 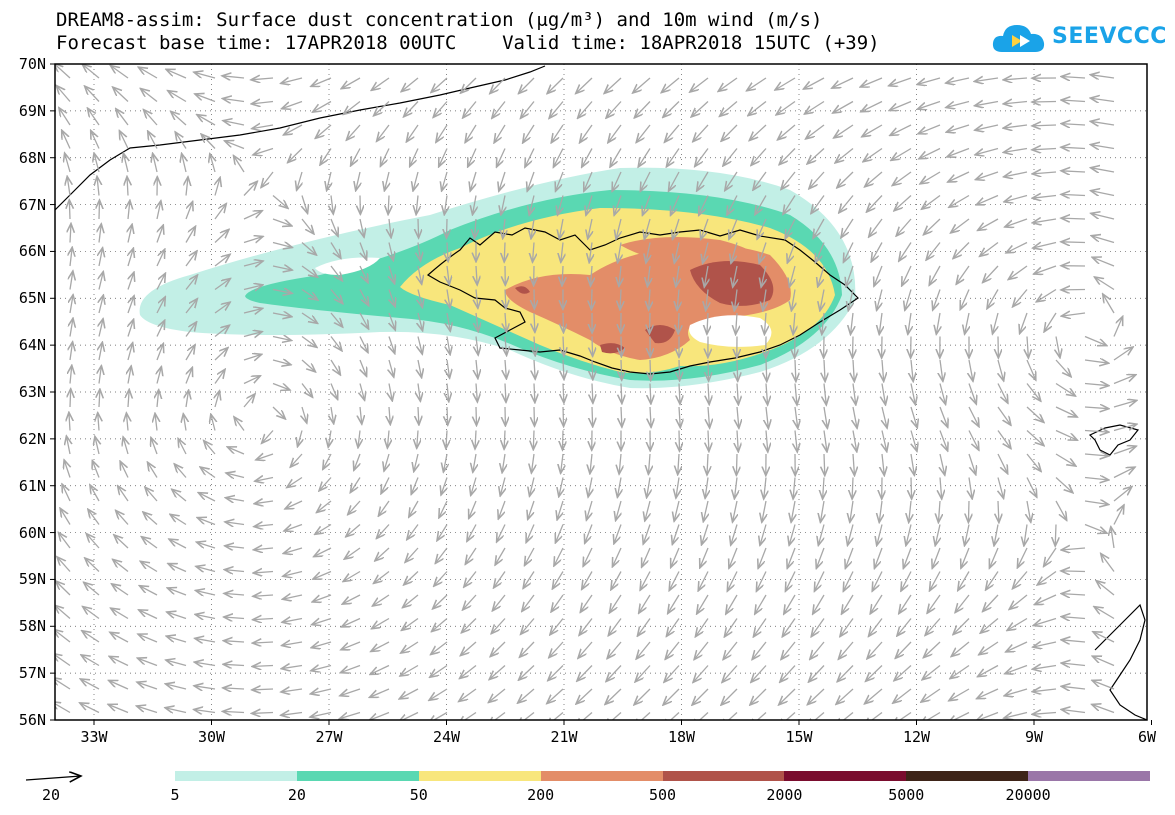 I want to click on faroe-islands, so click(x=1114, y=440).